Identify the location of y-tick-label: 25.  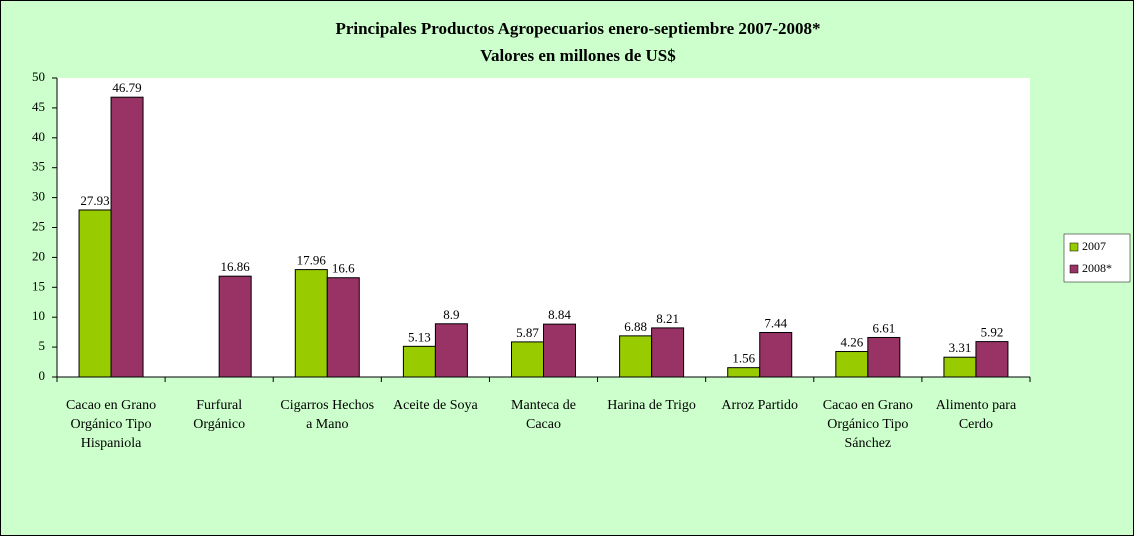
(38, 225).